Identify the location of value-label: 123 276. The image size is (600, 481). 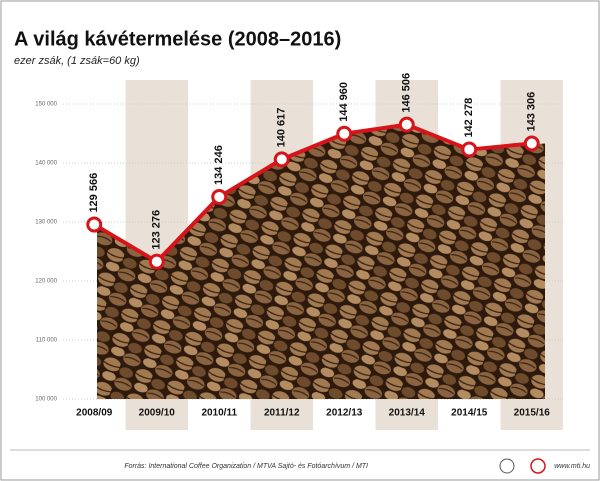
(157, 230).